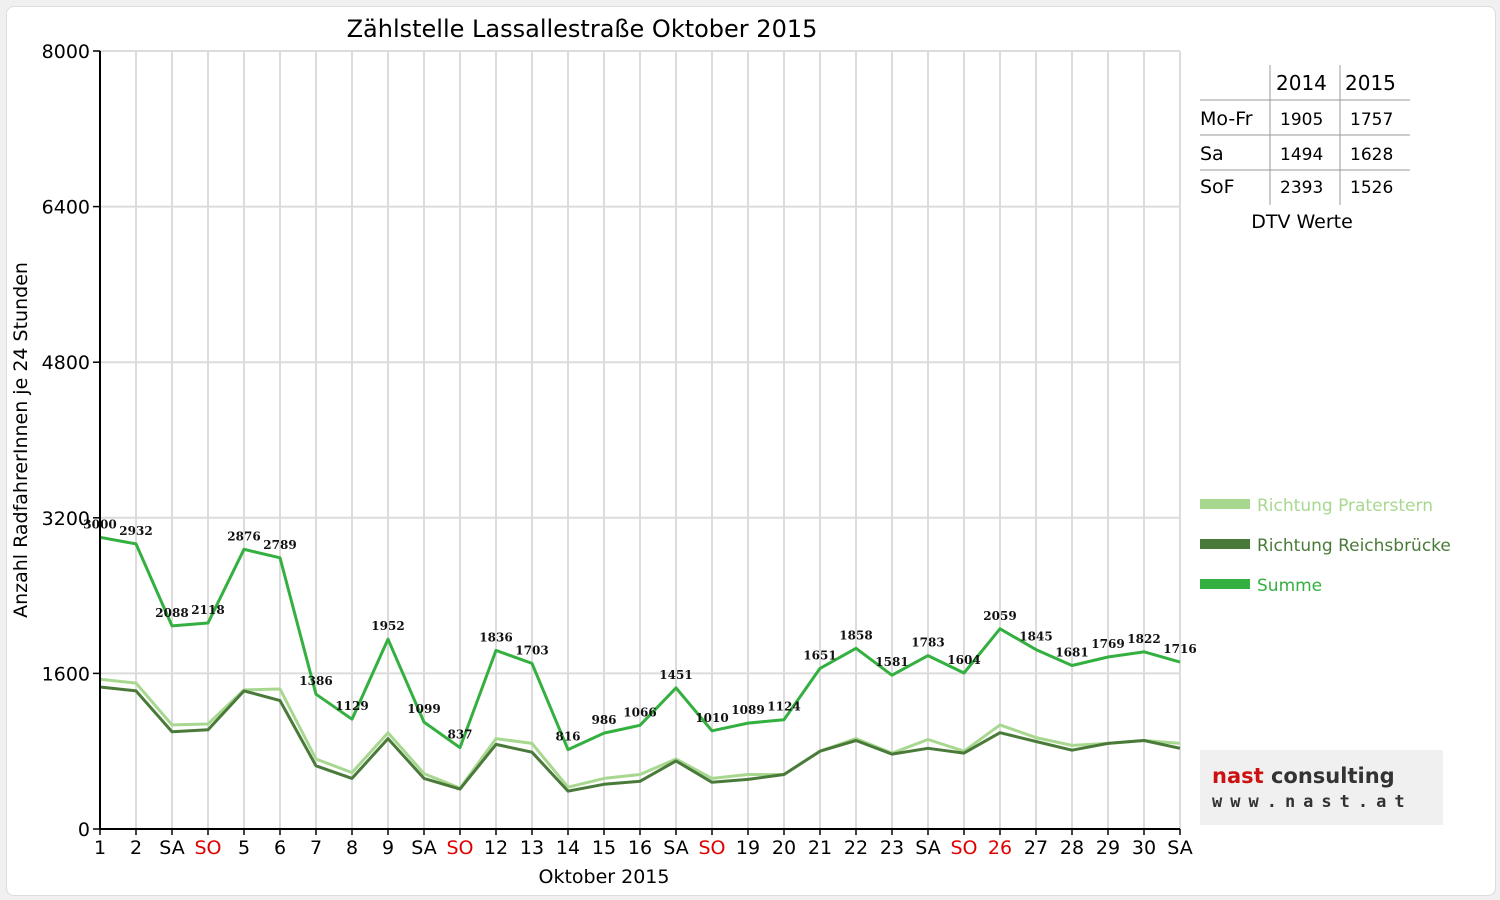  Describe the element at coordinates (1225, 584) in the screenshot. I see `legend-swatch-summe` at that location.